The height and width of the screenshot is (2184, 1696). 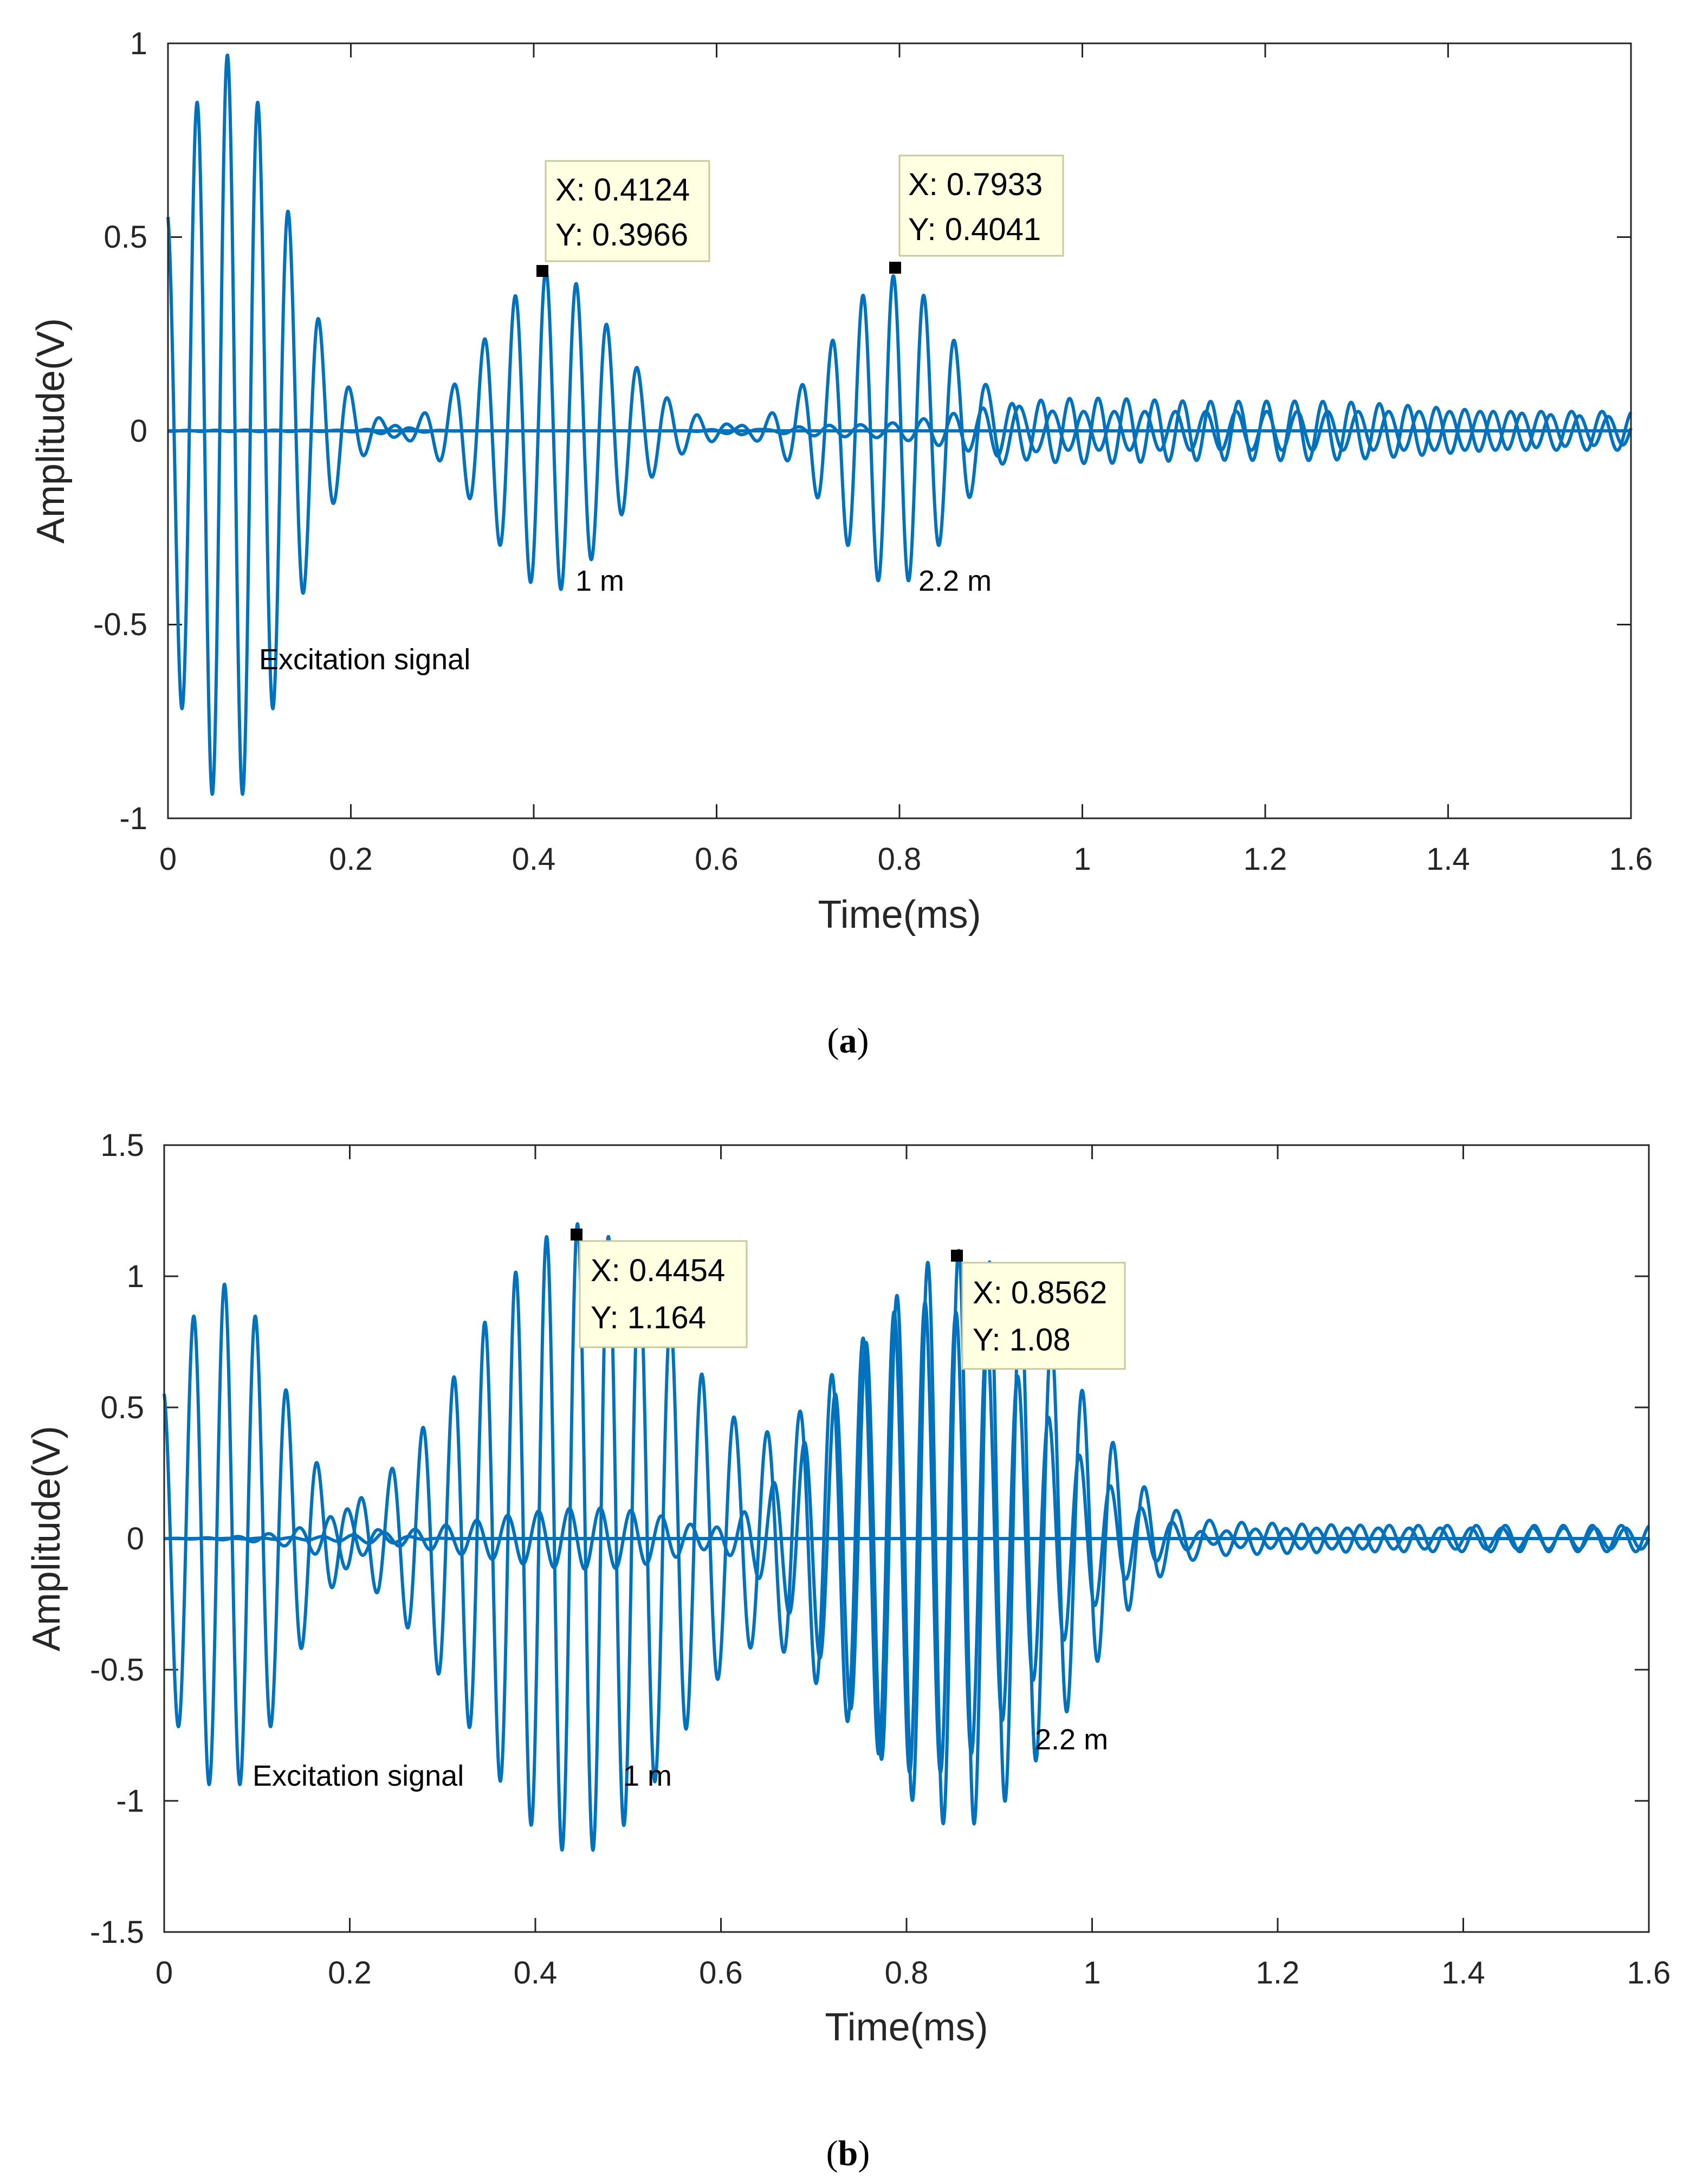 I want to click on y-axis-label-a: Amplitude(V), so click(x=51, y=431).